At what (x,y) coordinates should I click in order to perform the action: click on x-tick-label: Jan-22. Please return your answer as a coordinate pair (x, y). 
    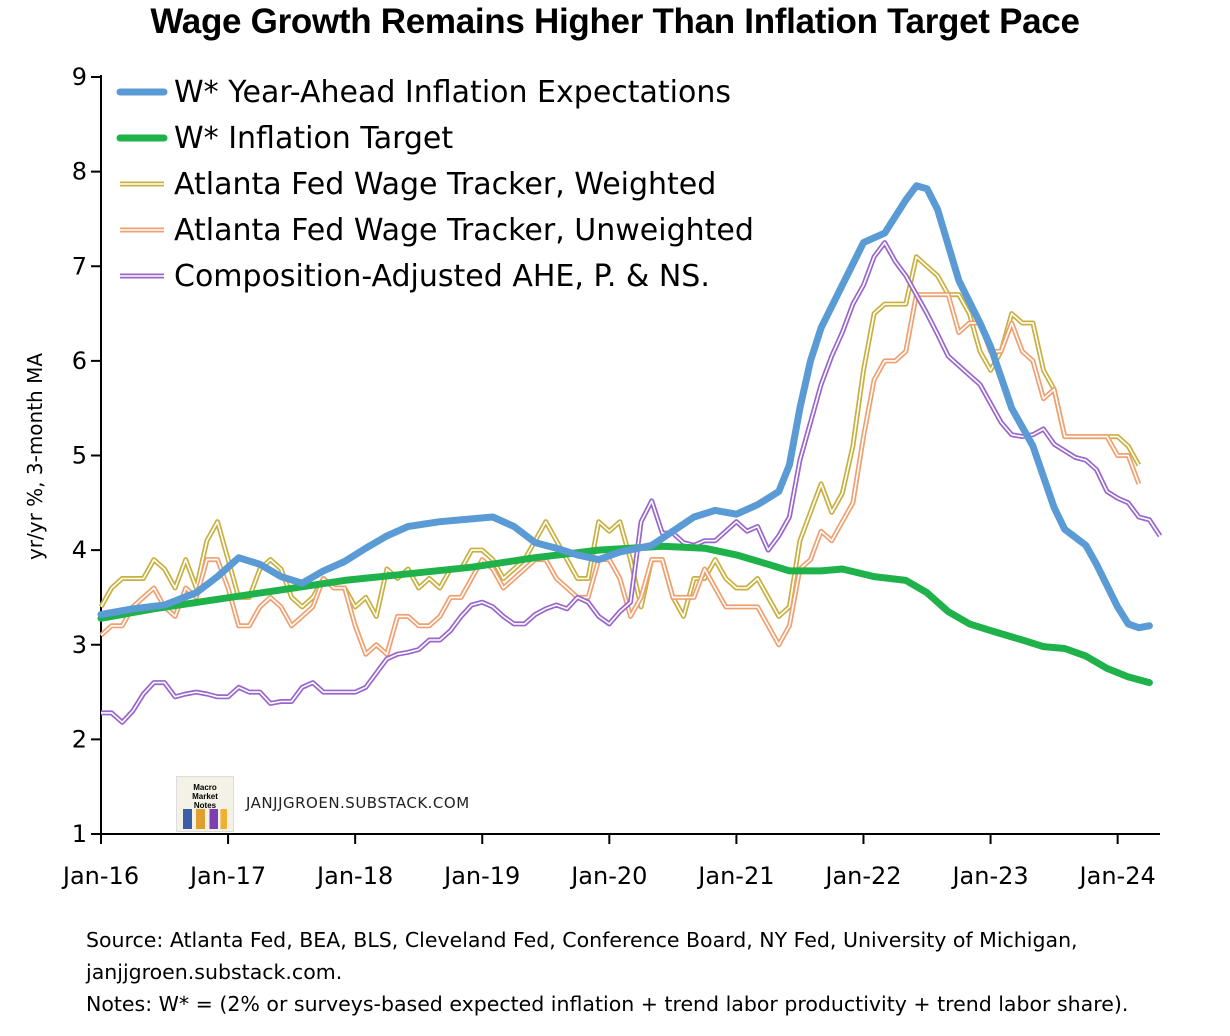
    Looking at the image, I should click on (862, 876).